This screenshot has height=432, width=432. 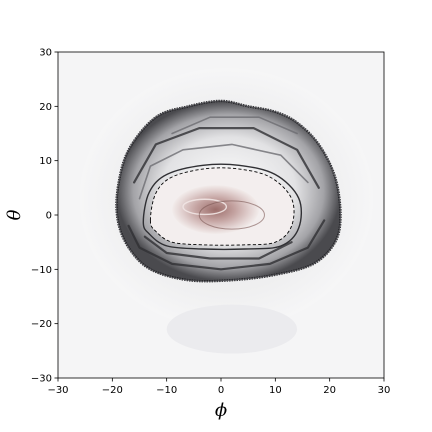 What do you see at coordinates (221, 410) in the screenshot?
I see `x-axis-label: ϕ` at bounding box center [221, 410].